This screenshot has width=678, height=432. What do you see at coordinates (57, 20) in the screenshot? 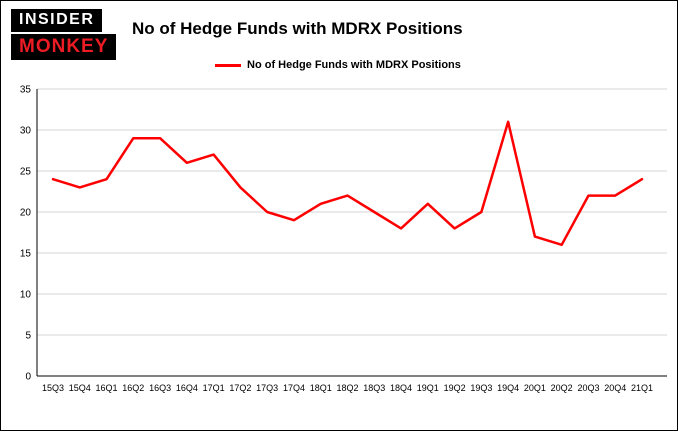
I see `logo-insider-text: INSIDER` at bounding box center [57, 20].